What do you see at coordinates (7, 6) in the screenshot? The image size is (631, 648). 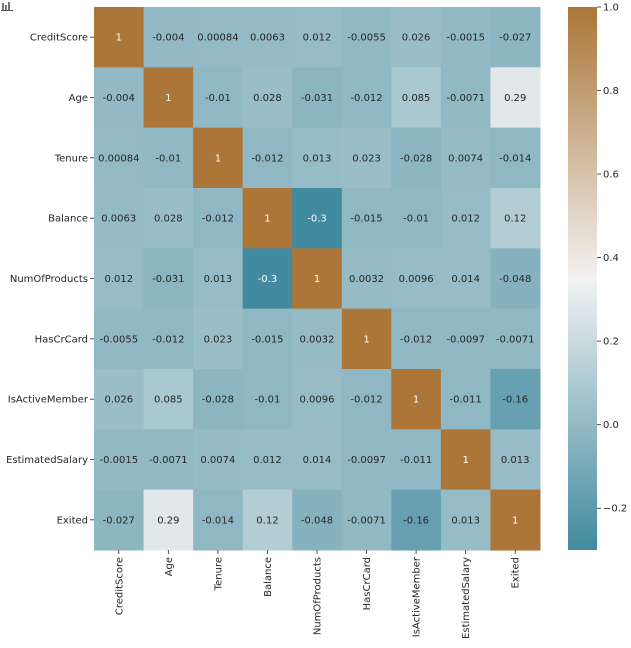 I see `bar-chart-icon` at bounding box center [7, 6].